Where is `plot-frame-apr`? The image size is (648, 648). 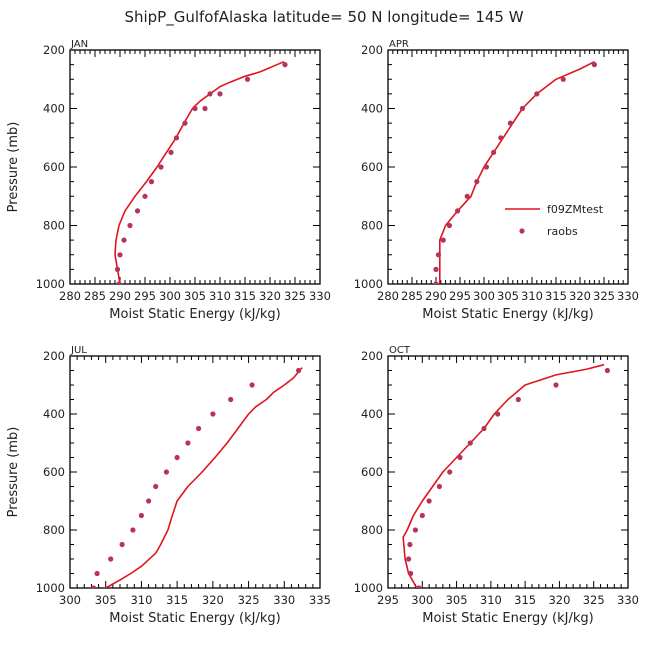 plot-frame-apr is located at coordinates (508, 167).